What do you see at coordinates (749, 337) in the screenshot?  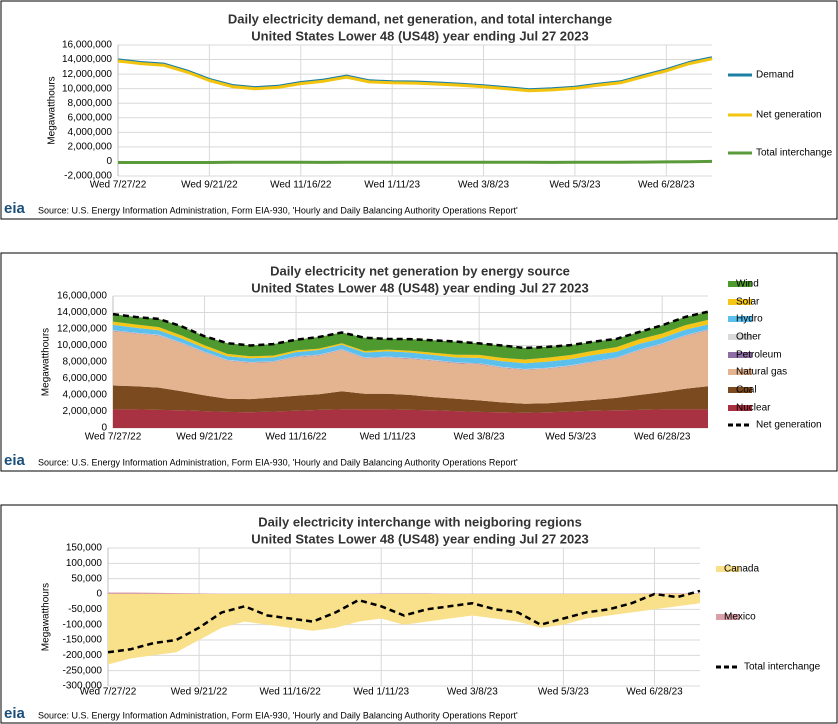 I see `legend-label: Other` at bounding box center [749, 337].